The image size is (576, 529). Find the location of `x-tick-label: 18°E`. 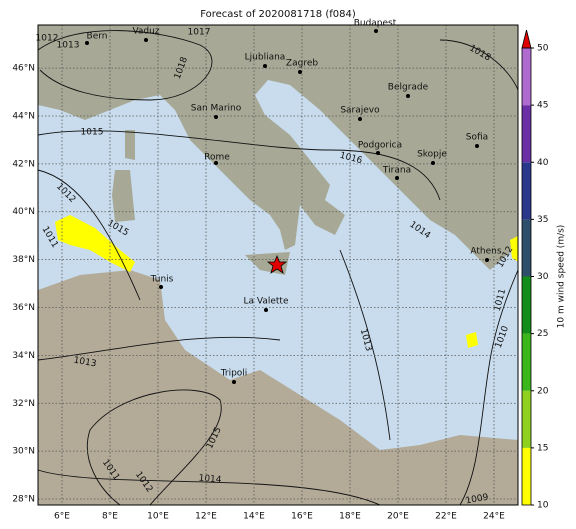

x-tick-label: 18°E is located at coordinates (350, 517).